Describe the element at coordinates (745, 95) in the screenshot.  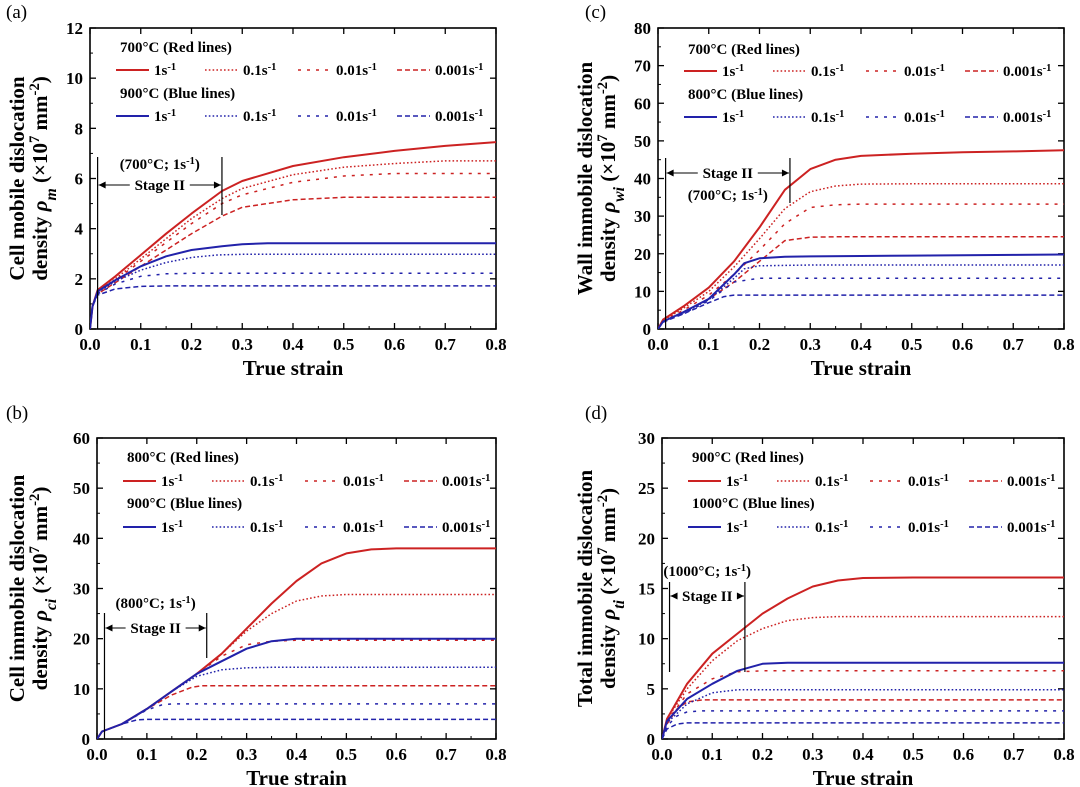
I see `legend-title-blue: 800°C (Blue lines)` at that location.